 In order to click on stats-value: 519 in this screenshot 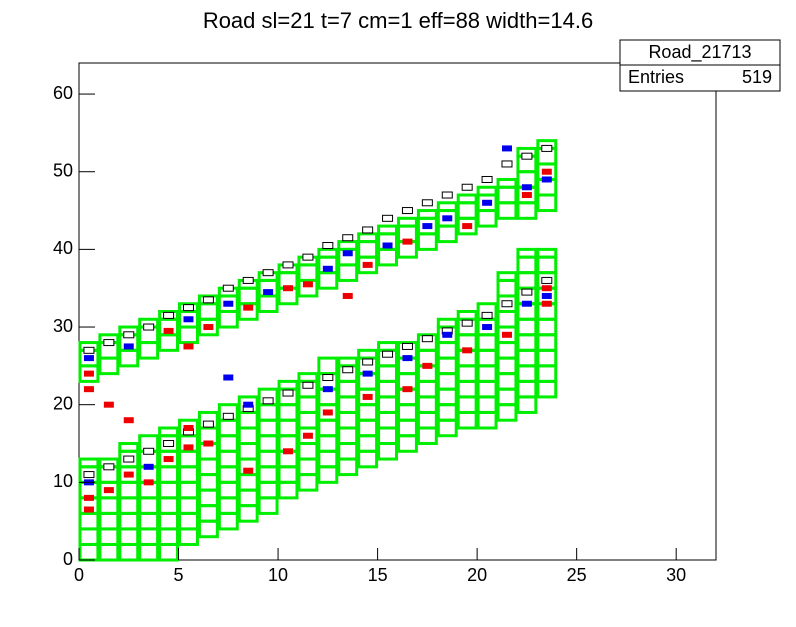, I will do `click(757, 77)`.